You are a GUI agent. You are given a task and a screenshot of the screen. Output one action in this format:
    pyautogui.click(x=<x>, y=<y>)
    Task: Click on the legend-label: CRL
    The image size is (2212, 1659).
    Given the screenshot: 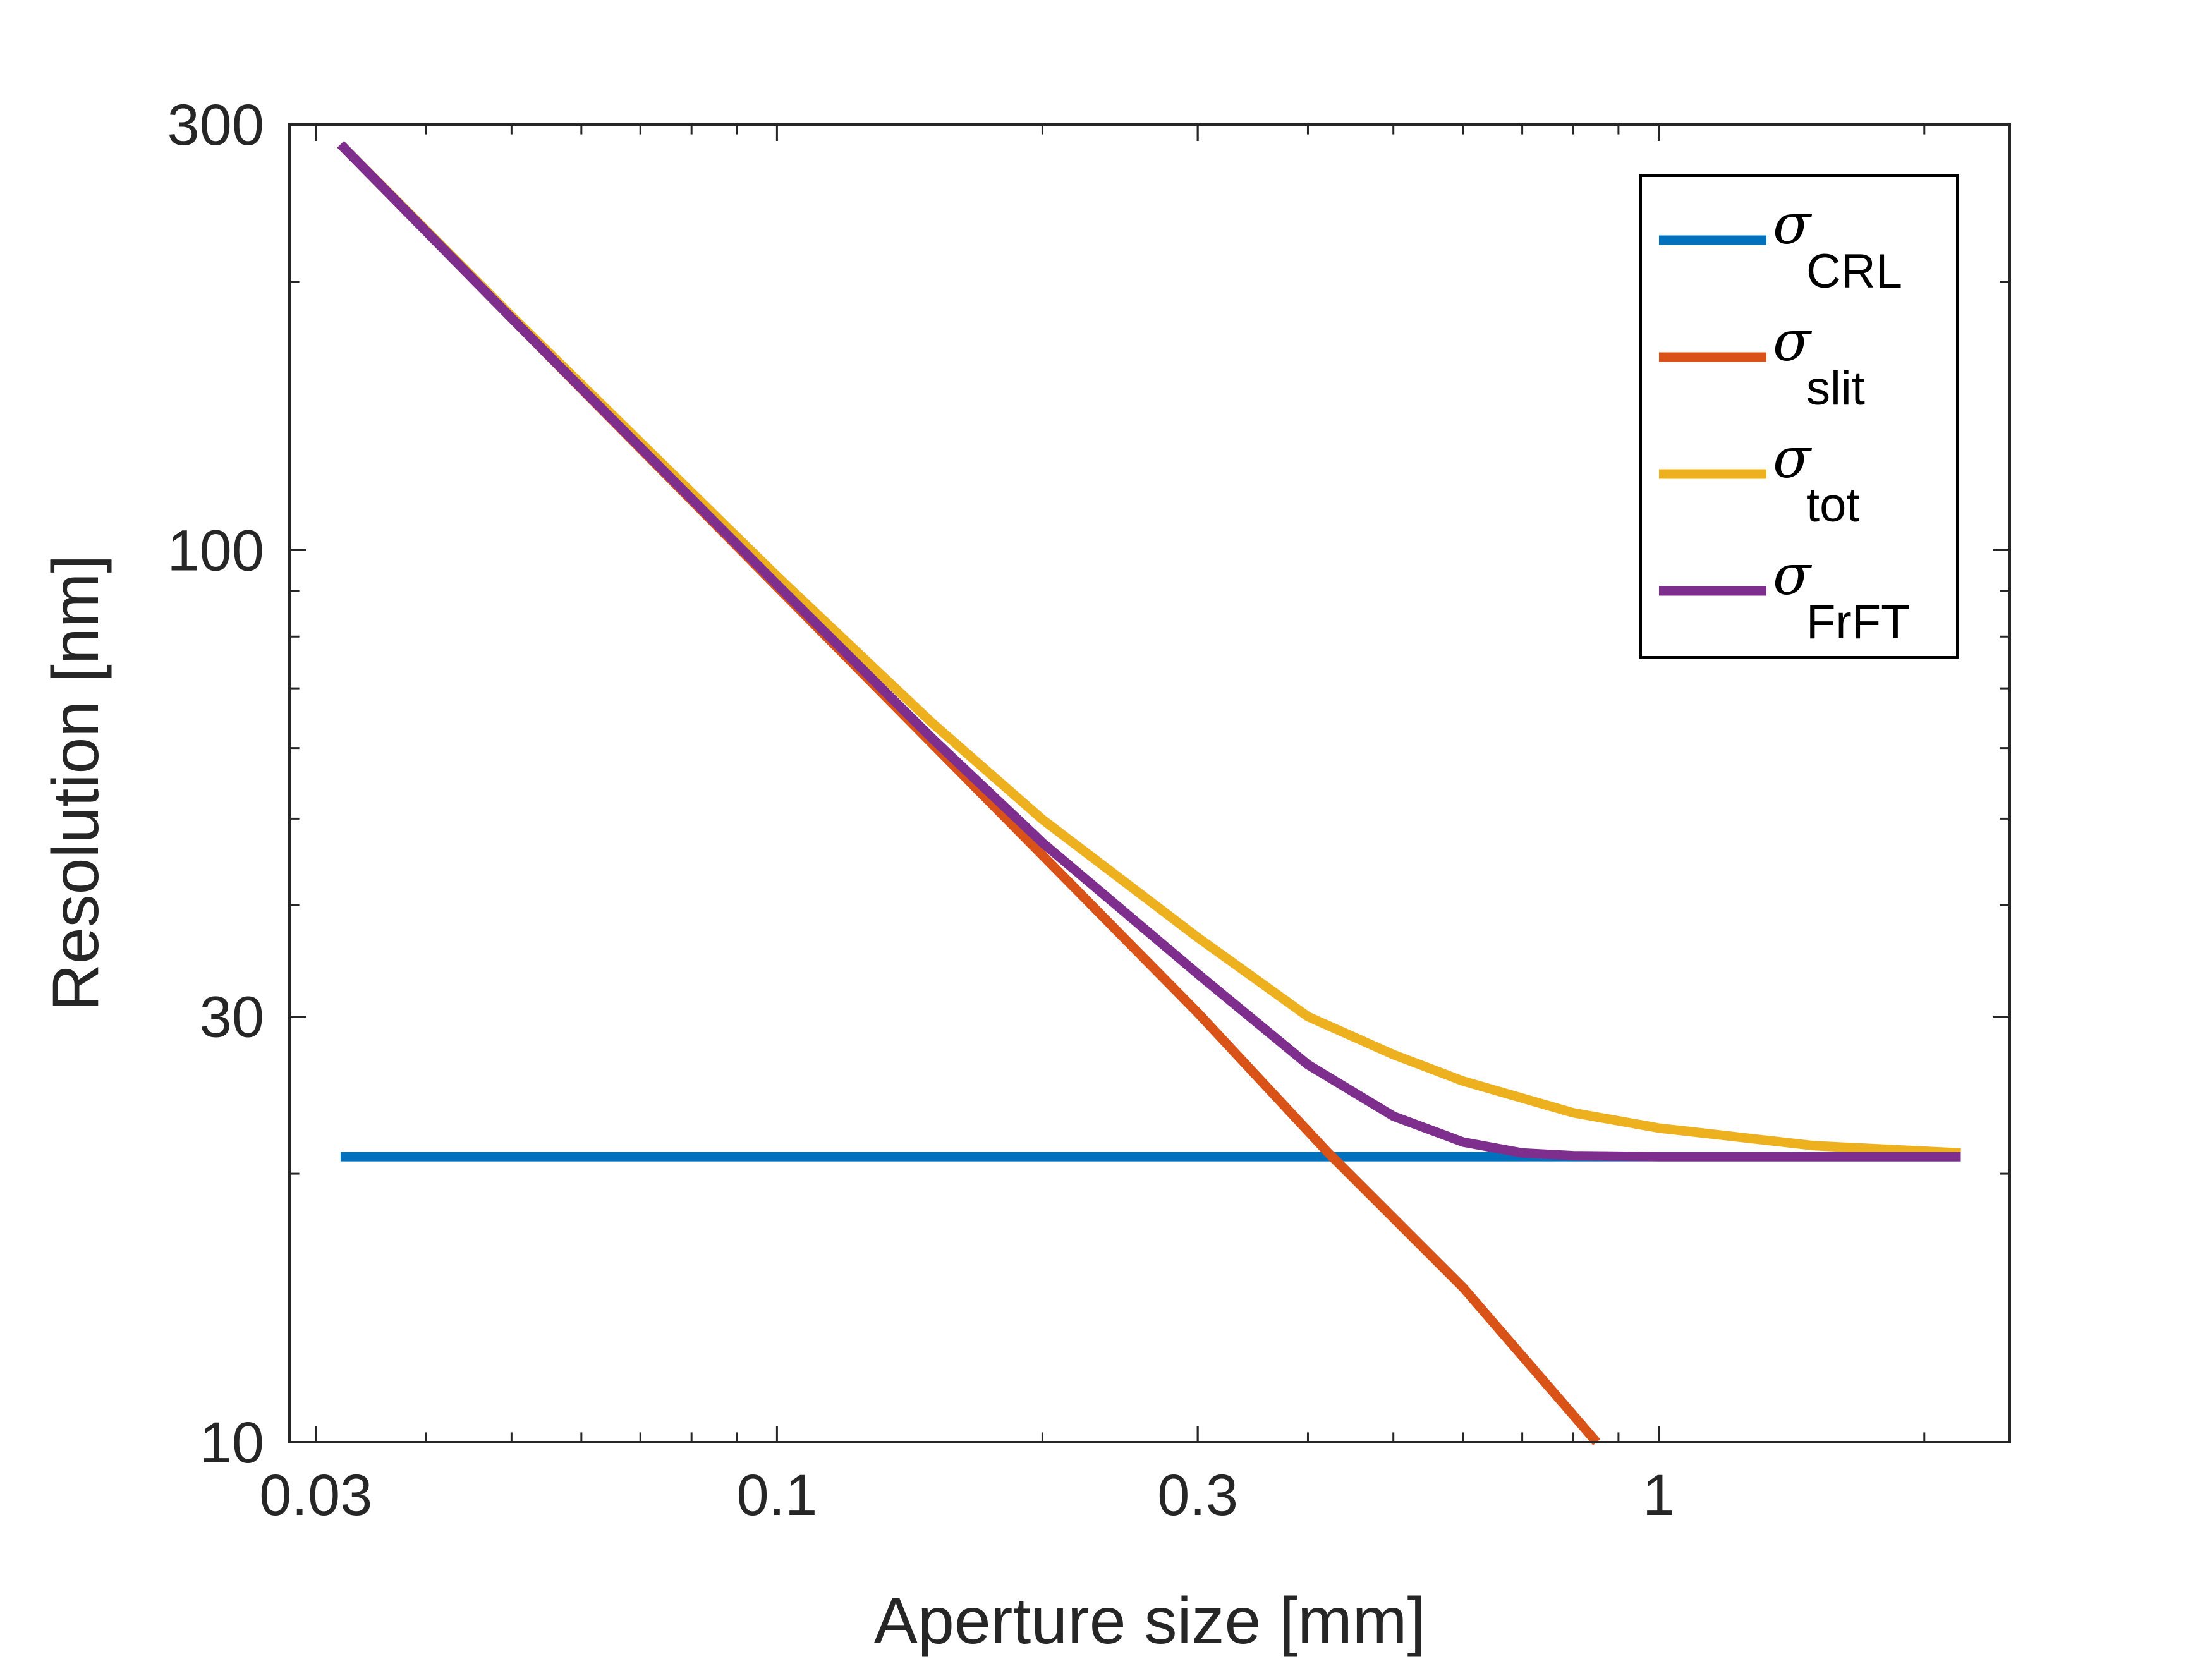 What is the action you would take?
    pyautogui.click(x=1854, y=271)
    